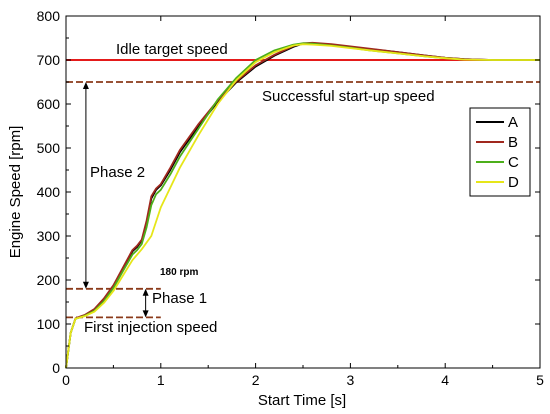 The image size is (550, 414). I want to click on y-tick-label: 400, so click(49, 192).